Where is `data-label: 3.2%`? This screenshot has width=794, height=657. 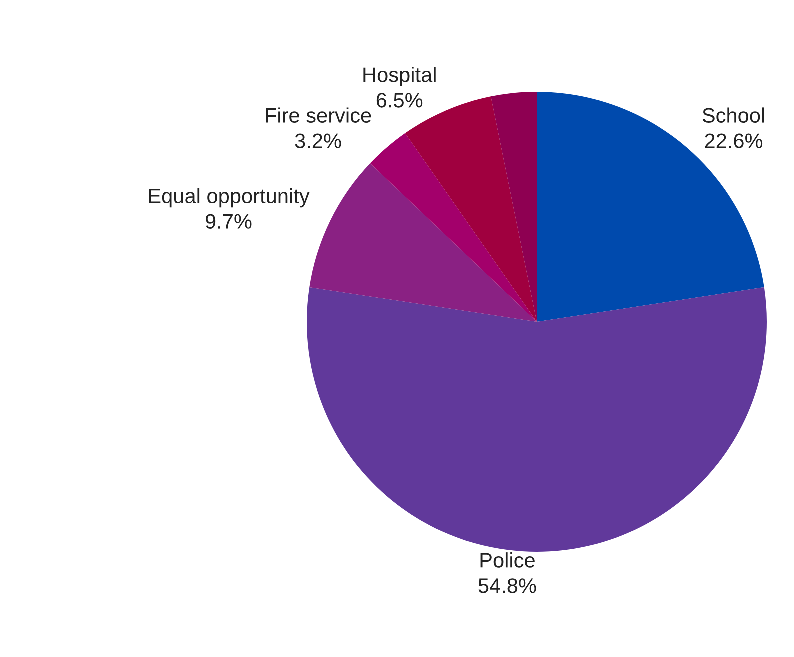
data-label: 3.2% is located at coordinates (318, 141).